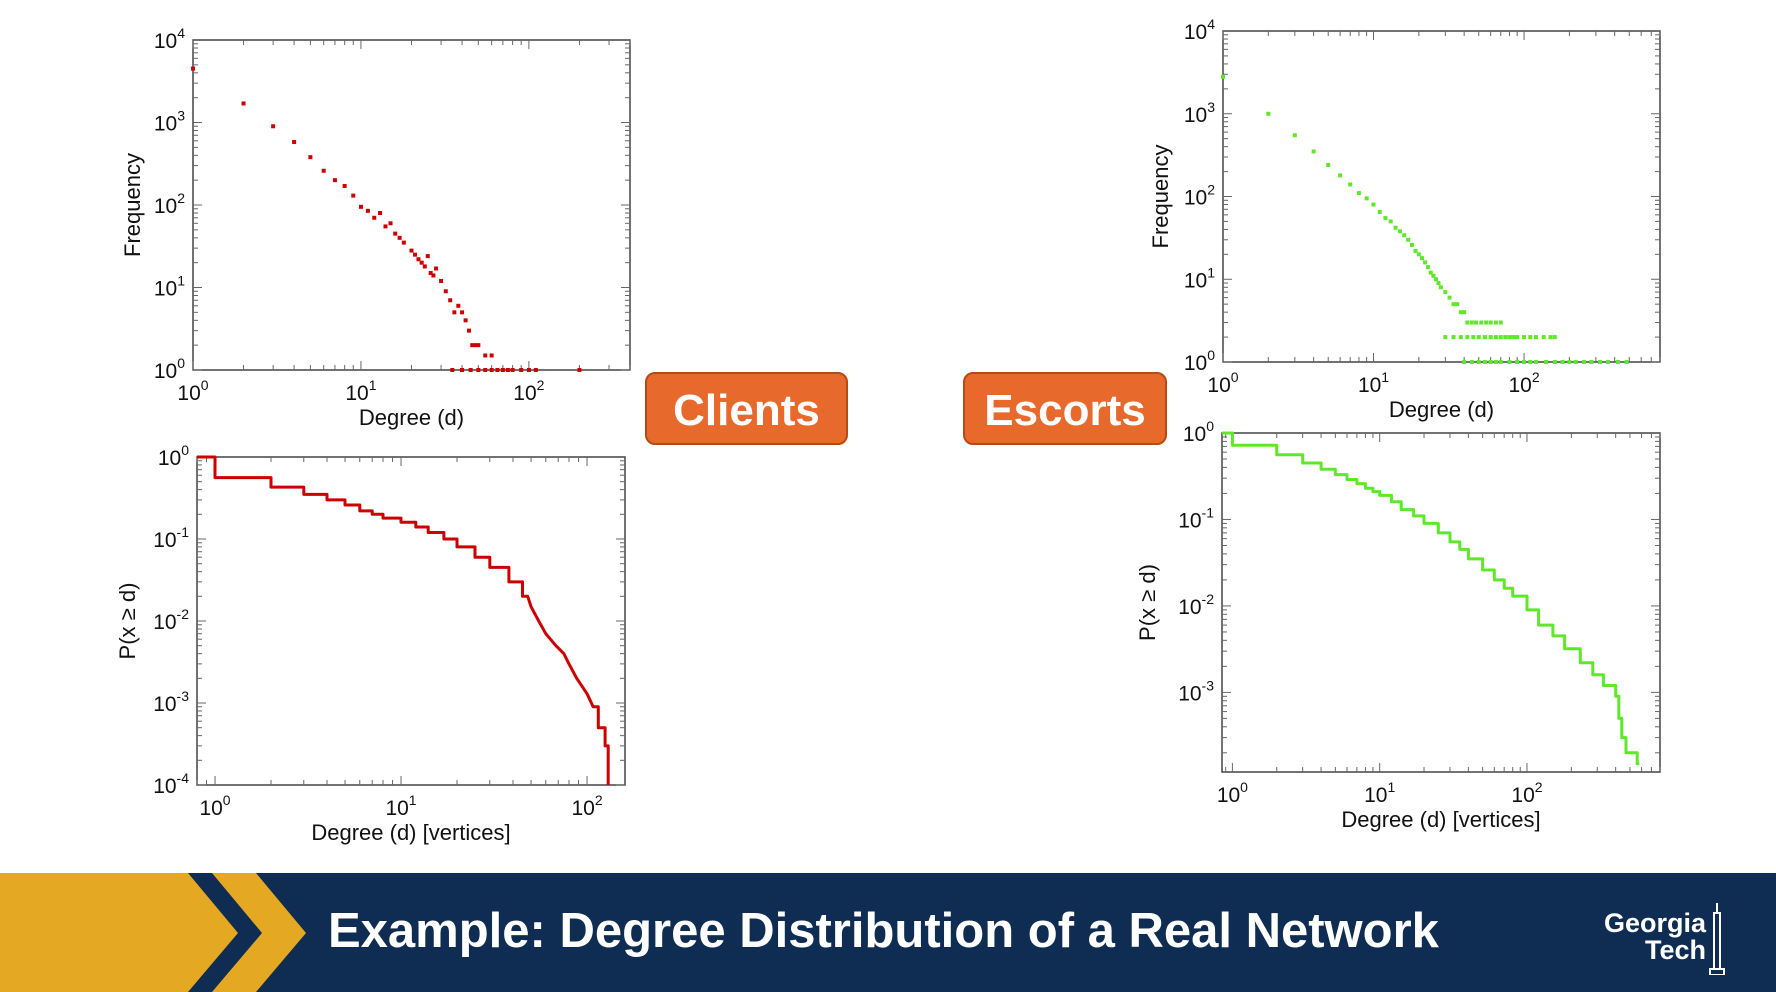 Image resolution: width=1776 pixels, height=992 pixels. What do you see at coordinates (1196, 518) in the screenshot?
I see `escorts-ccdf-ytick-label: 10-1` at bounding box center [1196, 518].